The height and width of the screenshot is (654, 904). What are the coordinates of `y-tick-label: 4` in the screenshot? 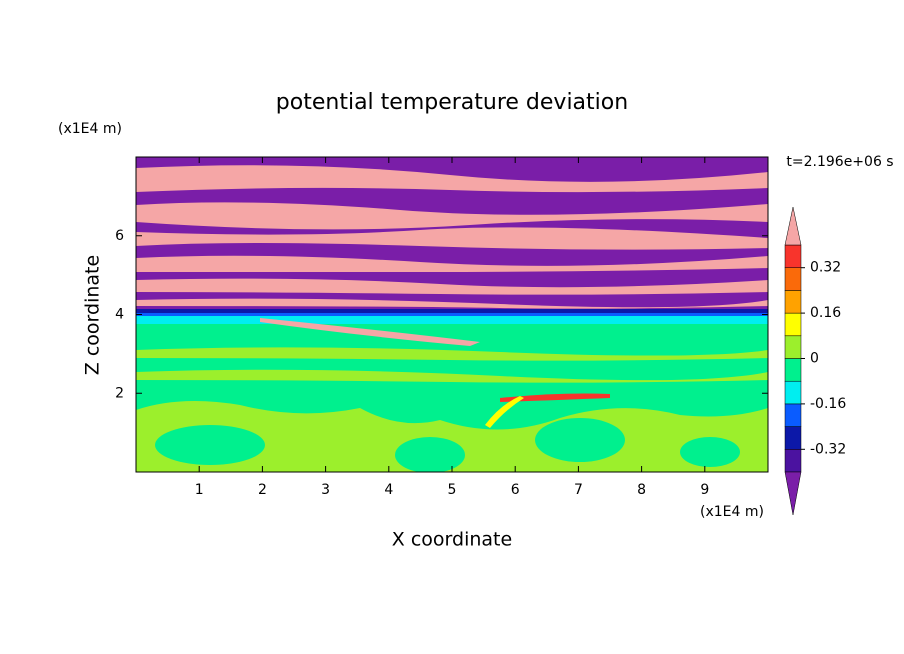 It's located at (119, 315).